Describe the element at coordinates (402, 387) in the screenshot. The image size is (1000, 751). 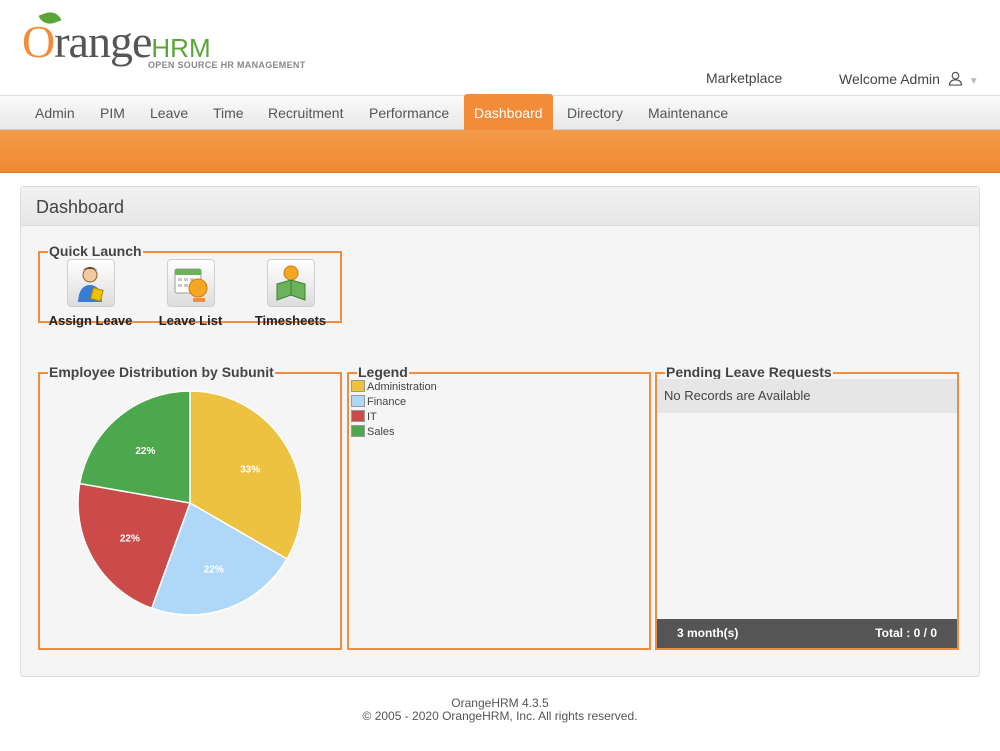
I see `legend-label: Administration` at that location.